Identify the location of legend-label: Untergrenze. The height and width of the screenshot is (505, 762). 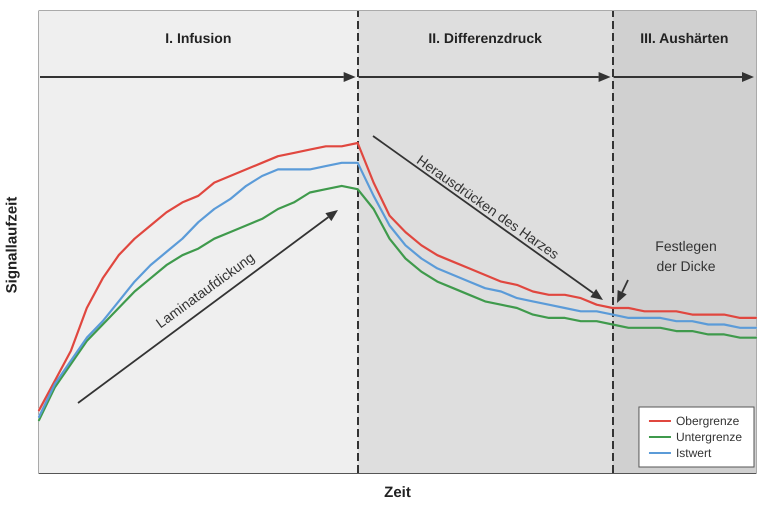
(709, 437).